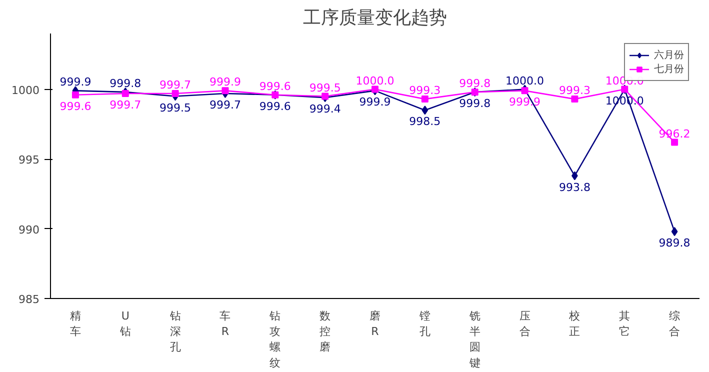 The image size is (709, 372). Describe the element at coordinates (29, 160) in the screenshot. I see `y-tick-label: 995` at that location.